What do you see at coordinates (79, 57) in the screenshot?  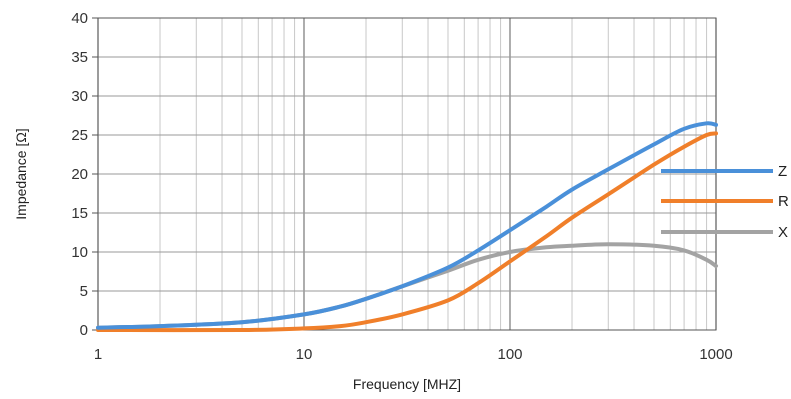 I see `y-tick-label: 35` at bounding box center [79, 57].